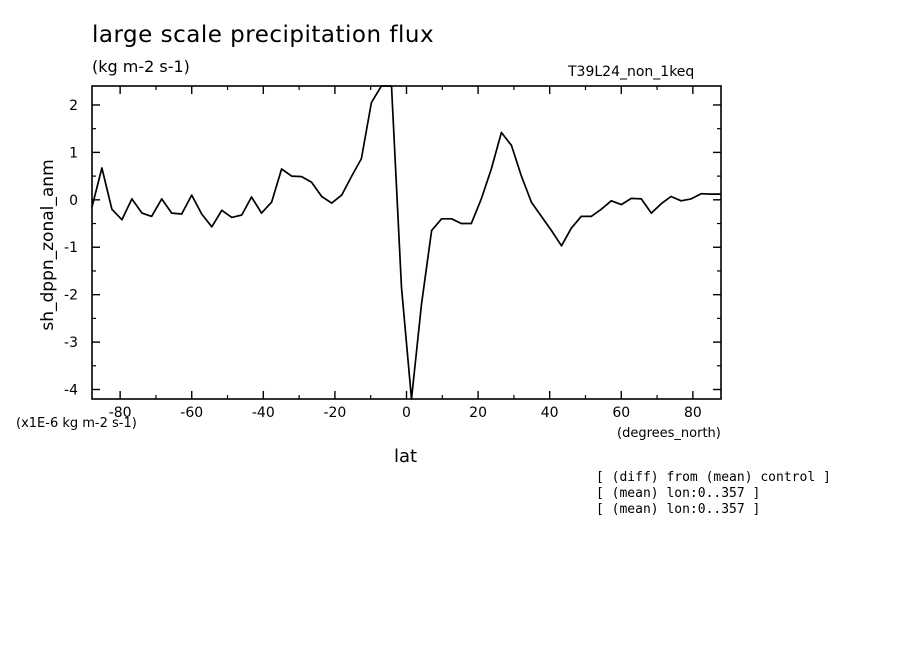 This screenshot has height=654, width=904. I want to click on y-tick-label: -2, so click(71, 296).